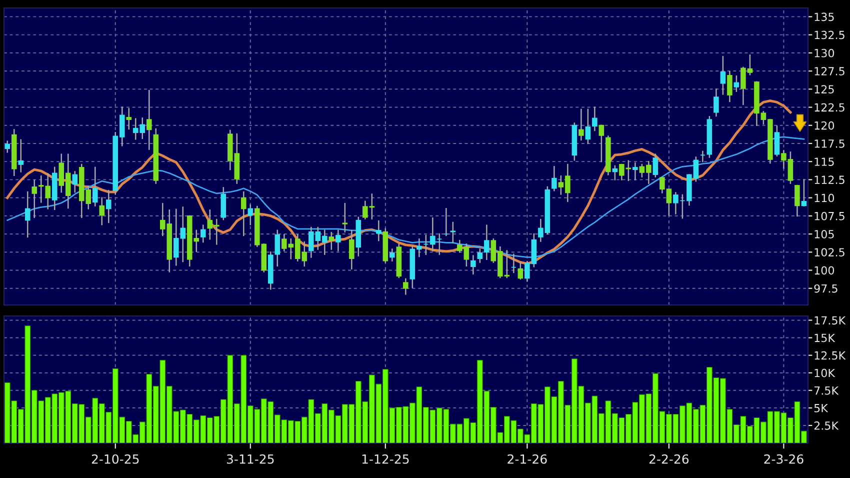 The width and height of the screenshot is (850, 478). Describe the element at coordinates (821, 408) in the screenshot. I see `y-tick-label: 5K` at that location.